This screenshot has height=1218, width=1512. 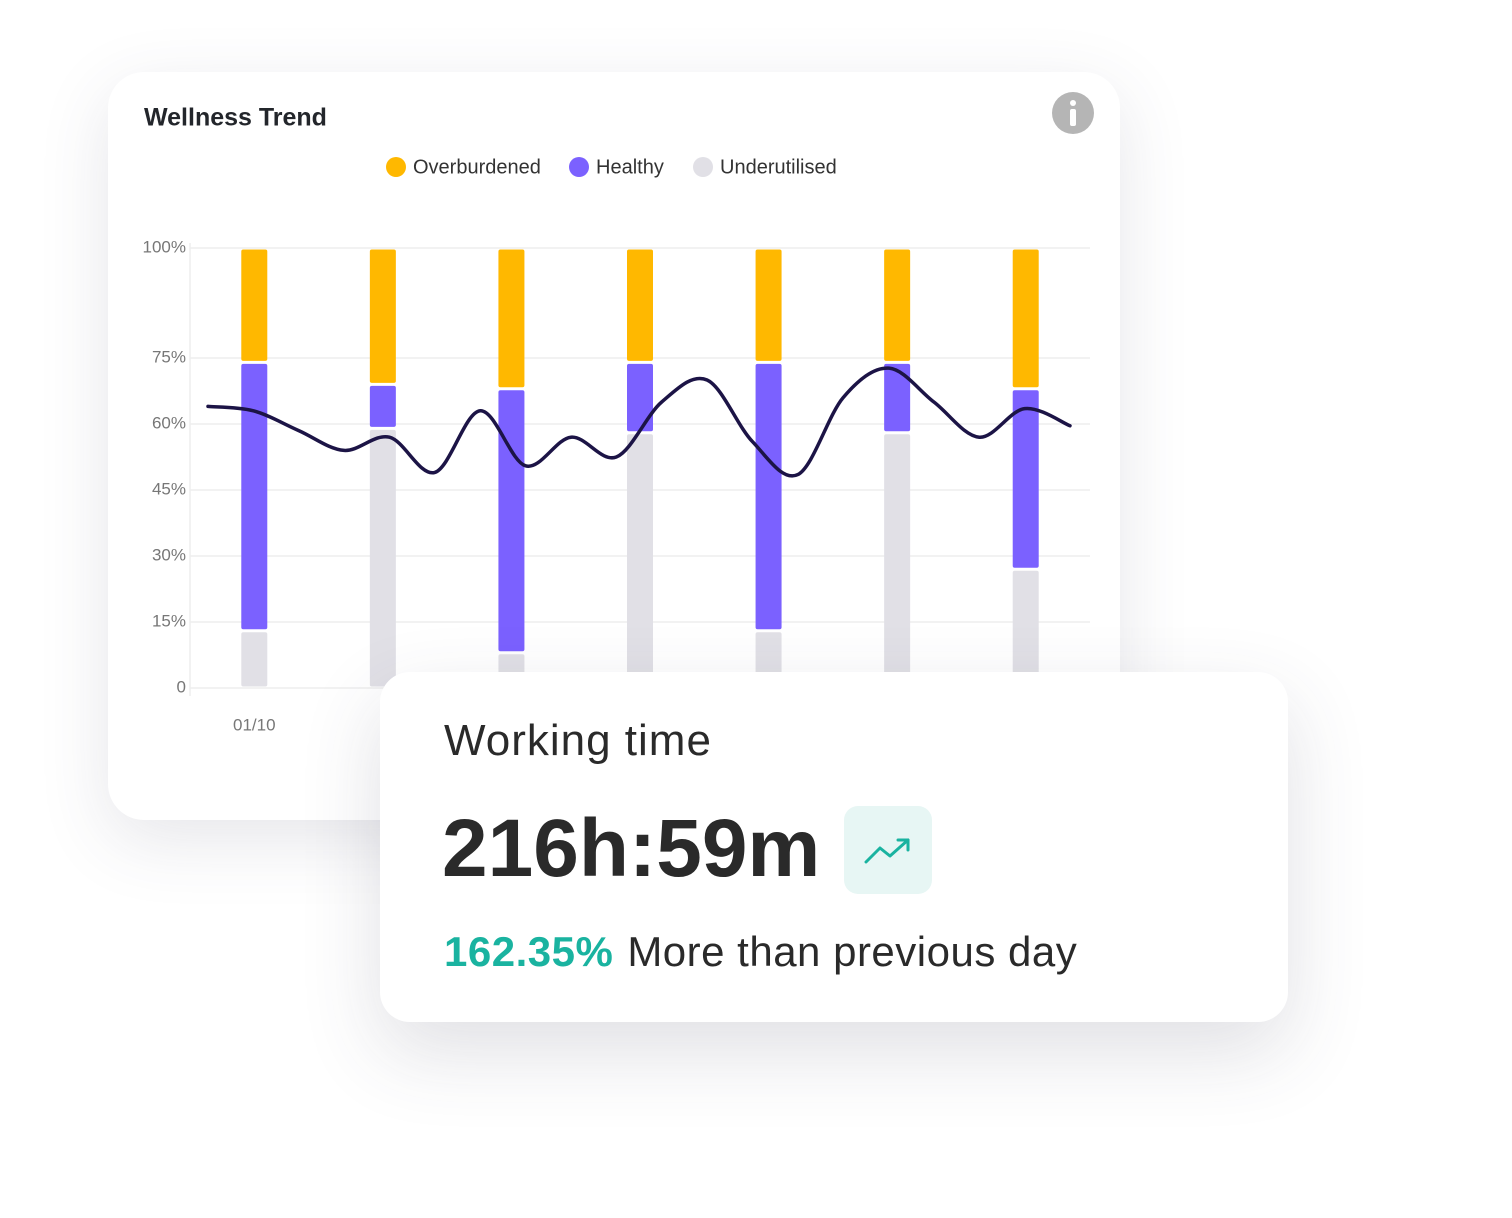 I want to click on y-tick-label: 30%, so click(x=169, y=554).